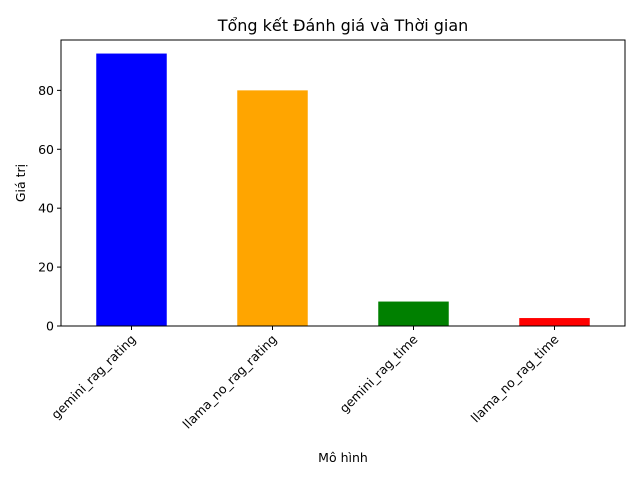  I want to click on x-axis-label: Mô hình, so click(343, 457).